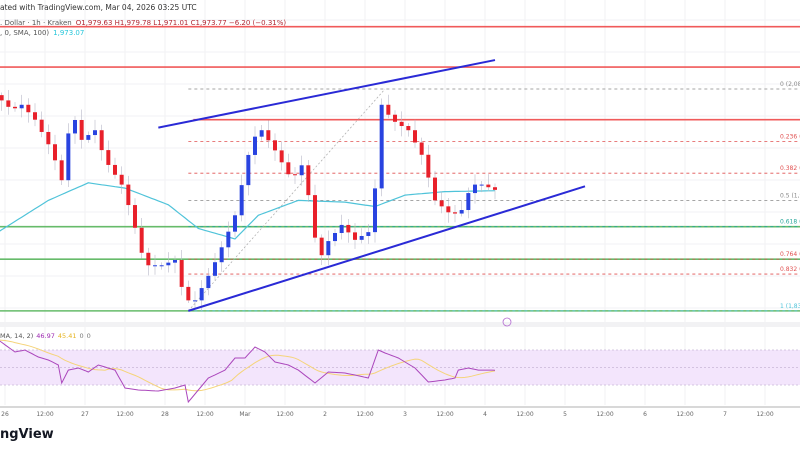 The image size is (800, 450). Describe the element at coordinates (287, 200) in the screenshot. I see `fib-trend-line` at that location.